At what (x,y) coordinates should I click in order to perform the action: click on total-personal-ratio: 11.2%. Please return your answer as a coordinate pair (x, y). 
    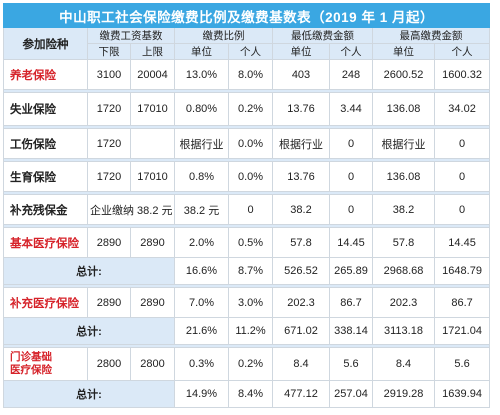
    Looking at the image, I should click on (250, 331).